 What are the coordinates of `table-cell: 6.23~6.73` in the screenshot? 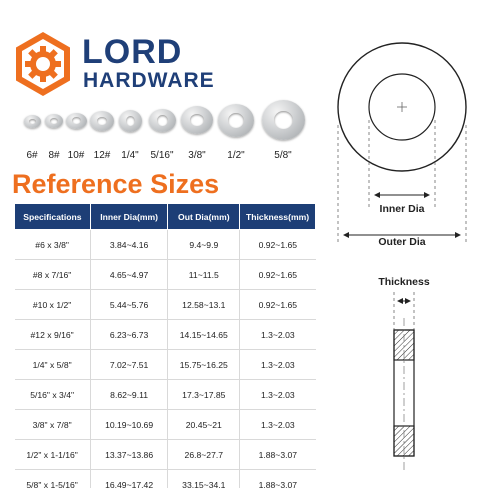 It's located at (129, 334).